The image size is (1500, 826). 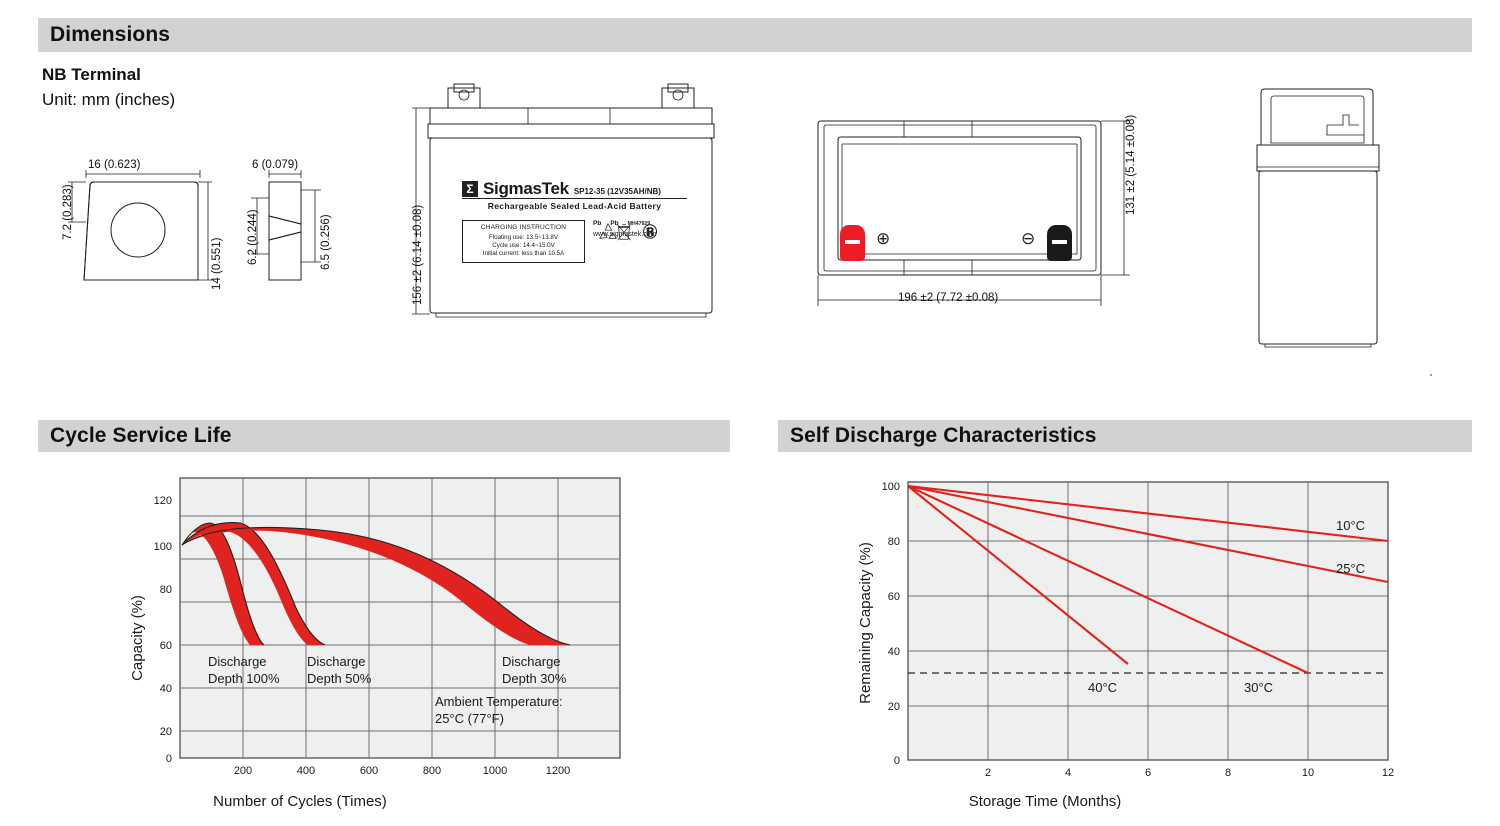 What do you see at coordinates (523, 245) in the screenshot?
I see `charging-line-cycle: Cycle use: 14.4~15.0V` at bounding box center [523, 245].